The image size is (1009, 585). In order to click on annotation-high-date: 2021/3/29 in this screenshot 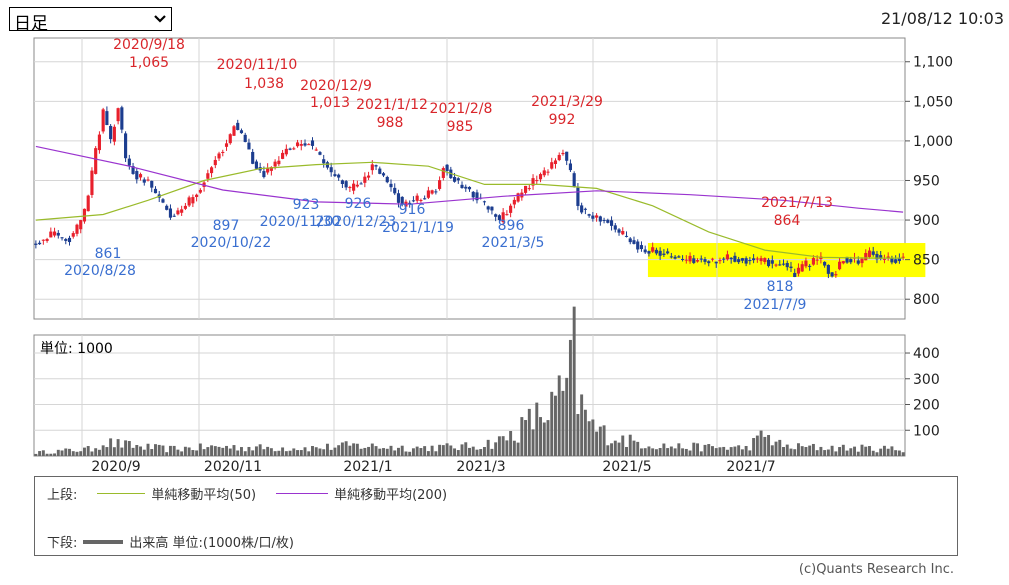, I will do `click(567, 102)`.